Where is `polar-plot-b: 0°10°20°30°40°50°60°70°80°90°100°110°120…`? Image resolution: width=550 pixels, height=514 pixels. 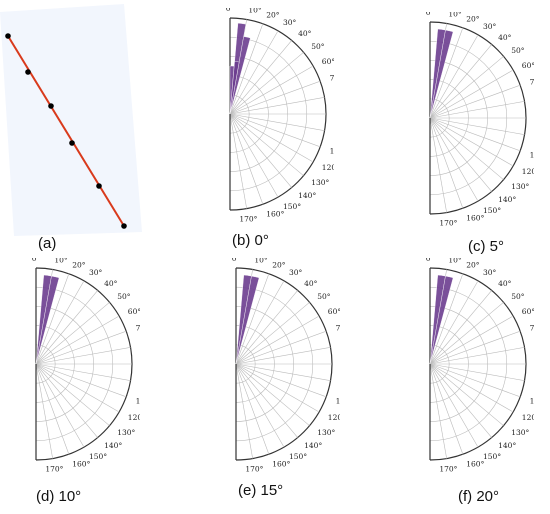
polar-plot-b: 0°10°20°30°40°50°60°70°80°90°100°110°120… is located at coordinates (280, 115).